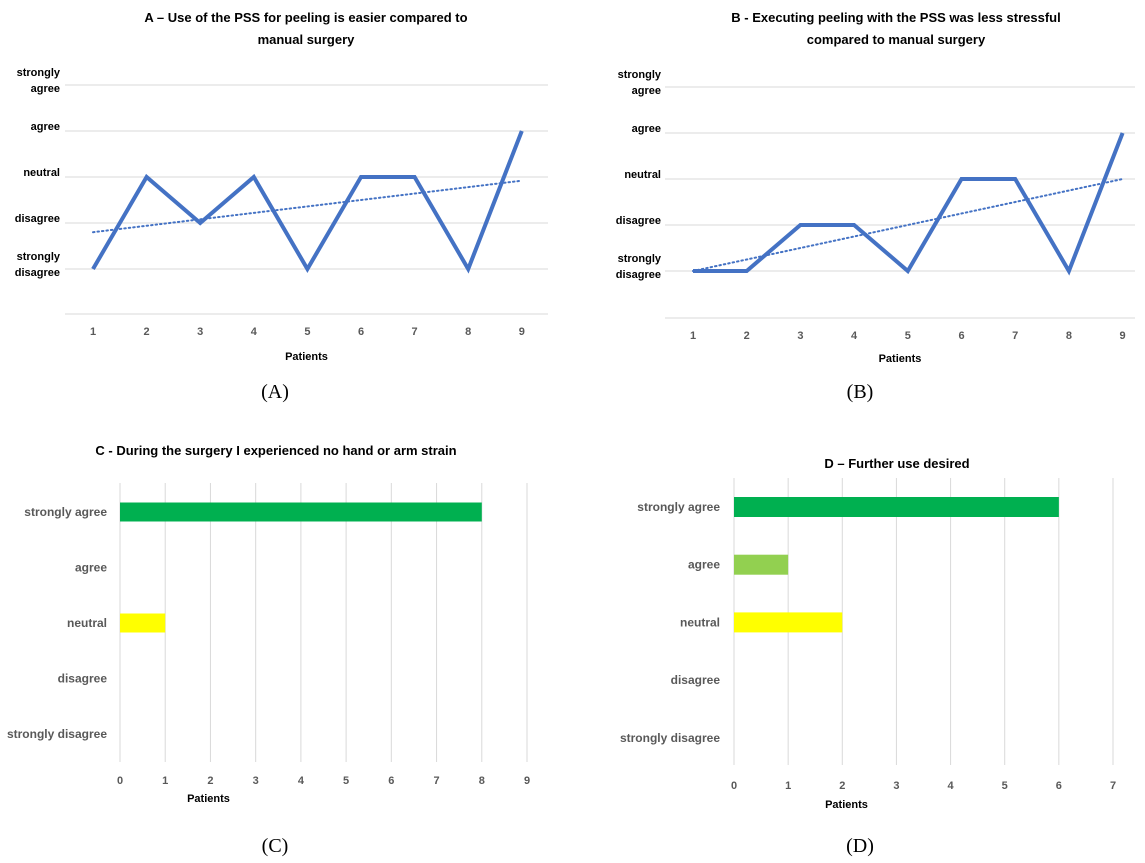 This screenshot has width=1145, height=863. I want to click on panel-label: (A), so click(275, 392).